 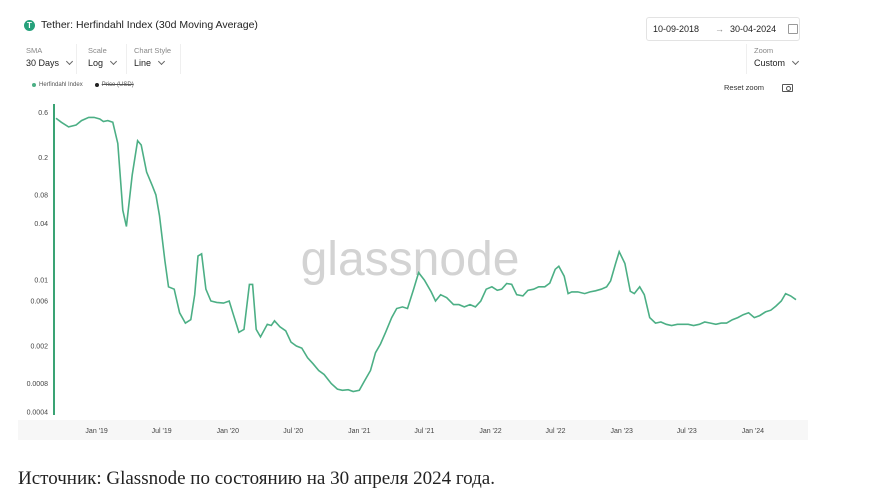 I want to click on tether-icon: T, so click(x=29, y=25).